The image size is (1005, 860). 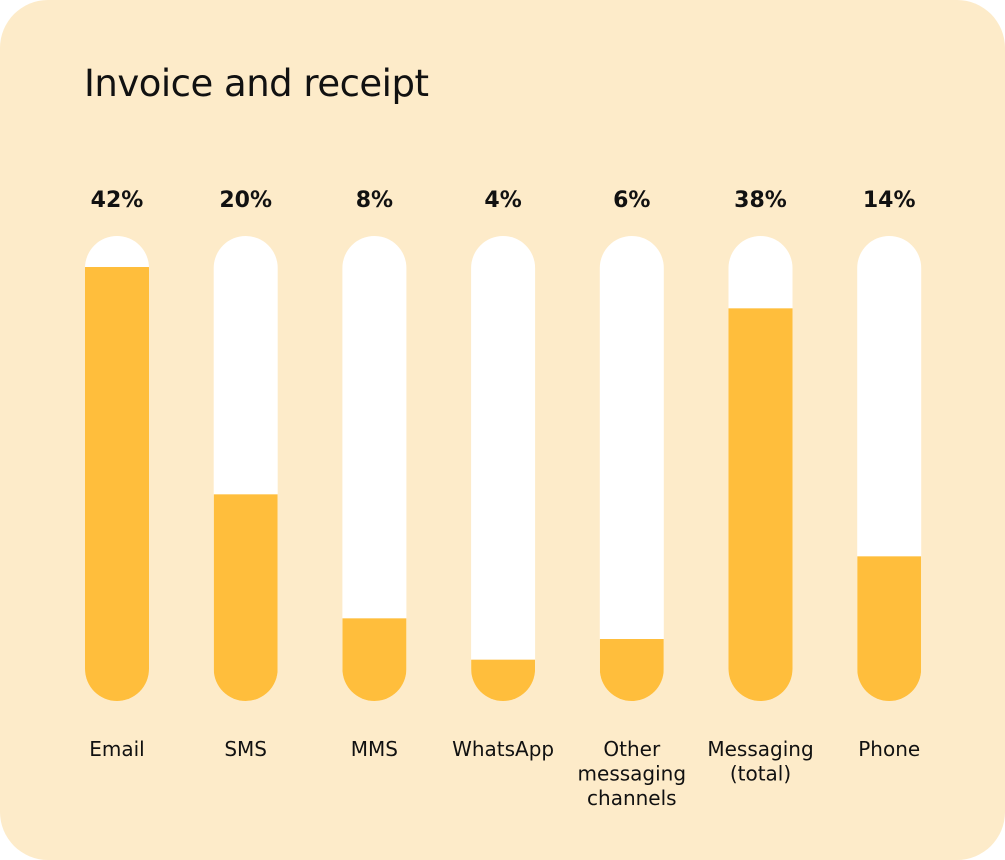 I want to click on value-label-messaging-total: 38%, so click(x=760, y=200).